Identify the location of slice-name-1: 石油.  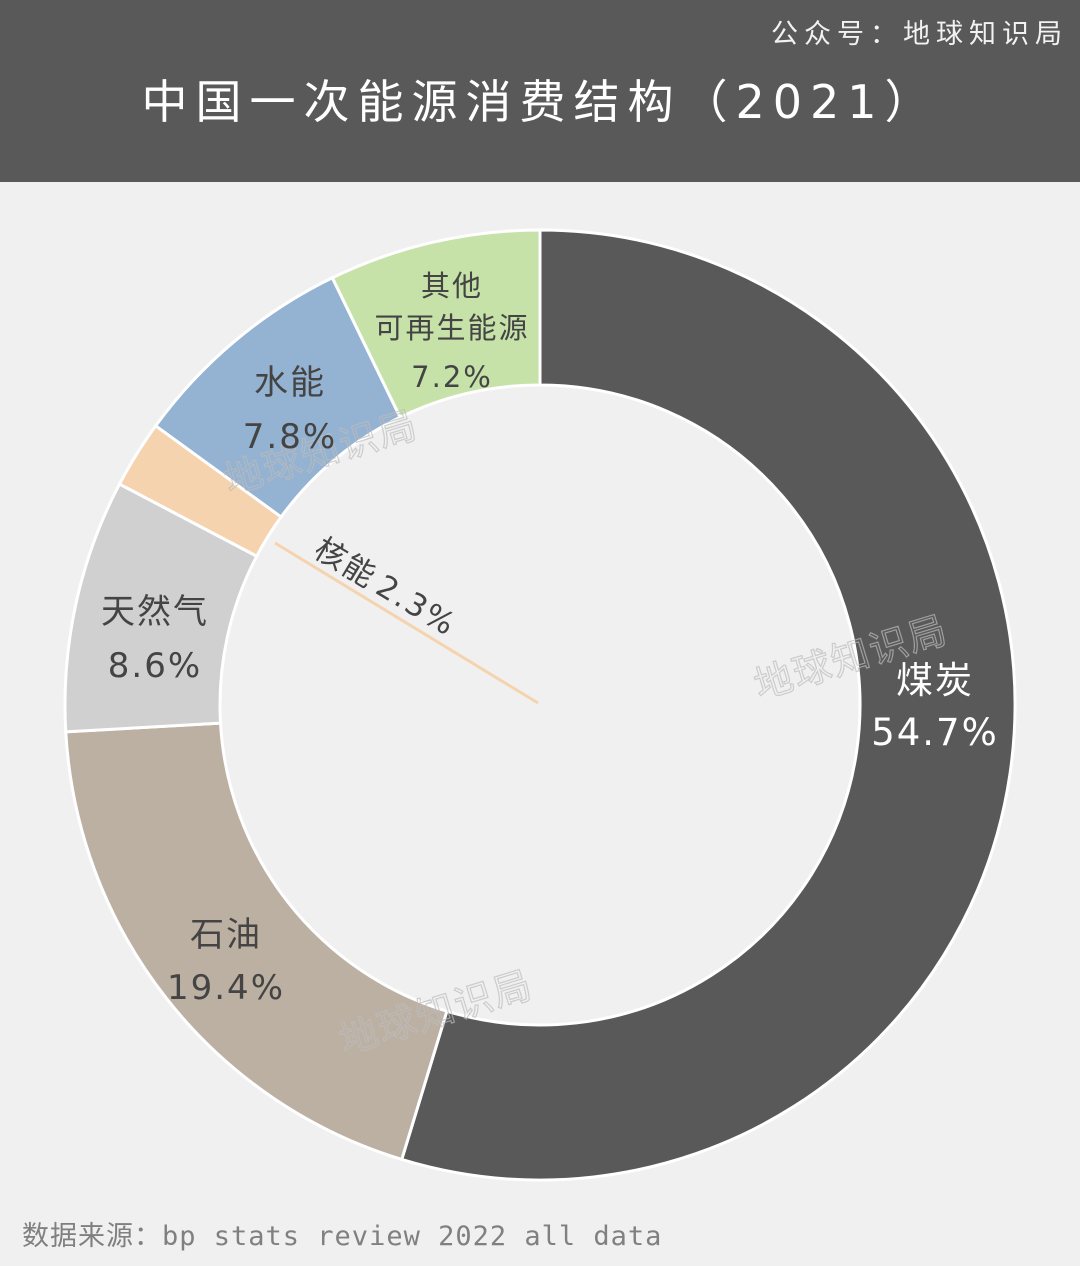
(226, 935).